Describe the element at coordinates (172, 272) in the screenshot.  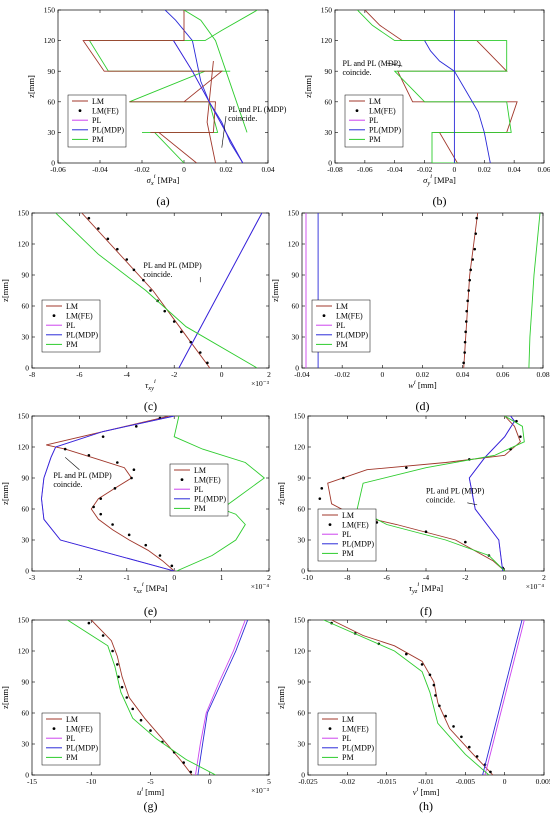
I see `annotation-c: PL and PL (MDP)coincide.` at that location.